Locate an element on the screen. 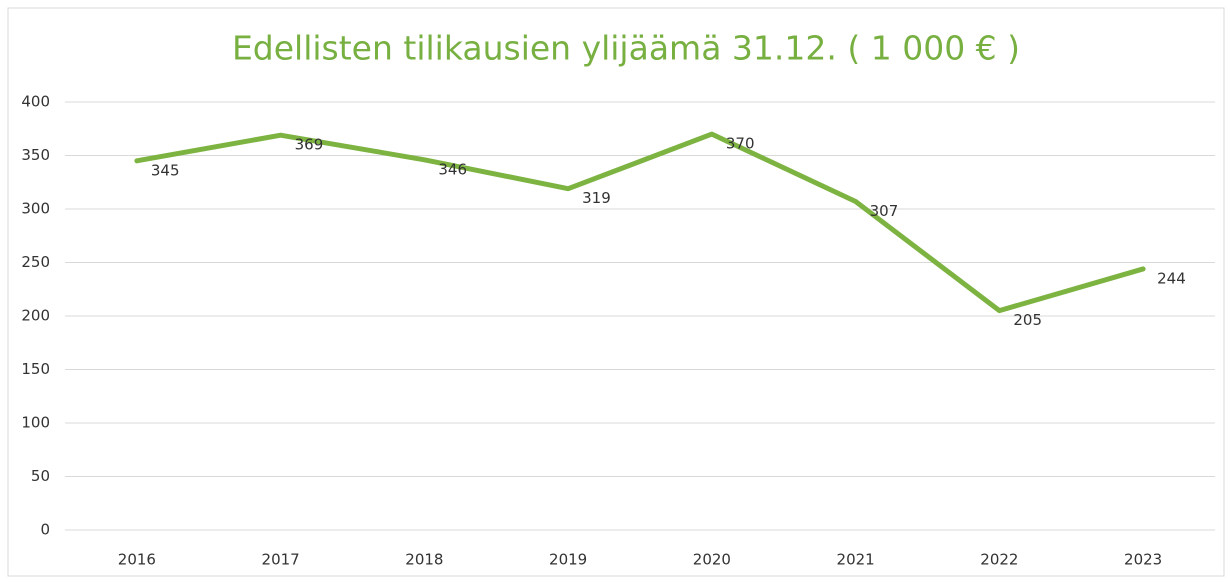  y-tick-label: 300 is located at coordinates (35, 209).